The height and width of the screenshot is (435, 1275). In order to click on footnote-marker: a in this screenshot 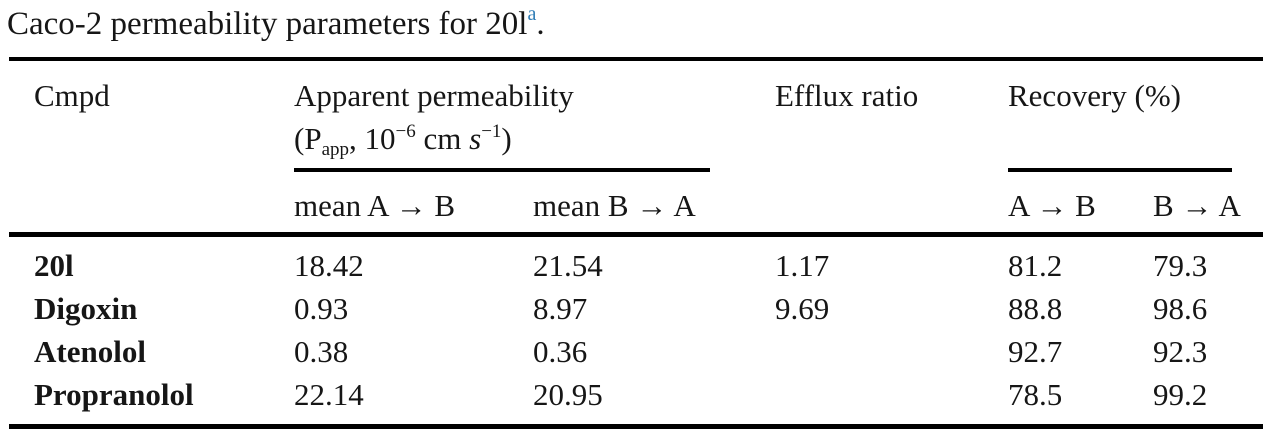, I will do `click(532, 14)`.